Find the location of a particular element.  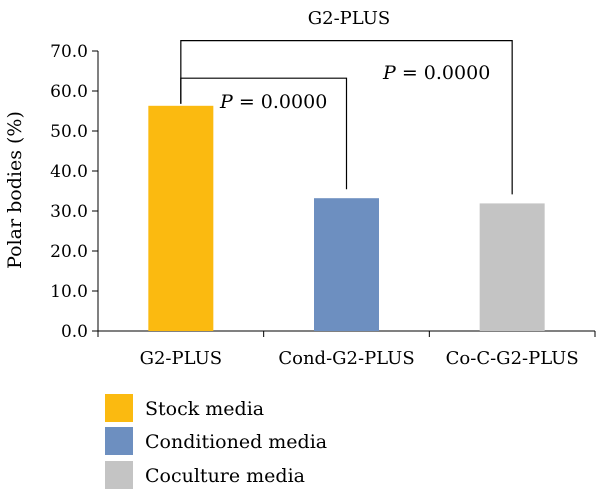

bar-cond-g2-plus is located at coordinates (346, 264).